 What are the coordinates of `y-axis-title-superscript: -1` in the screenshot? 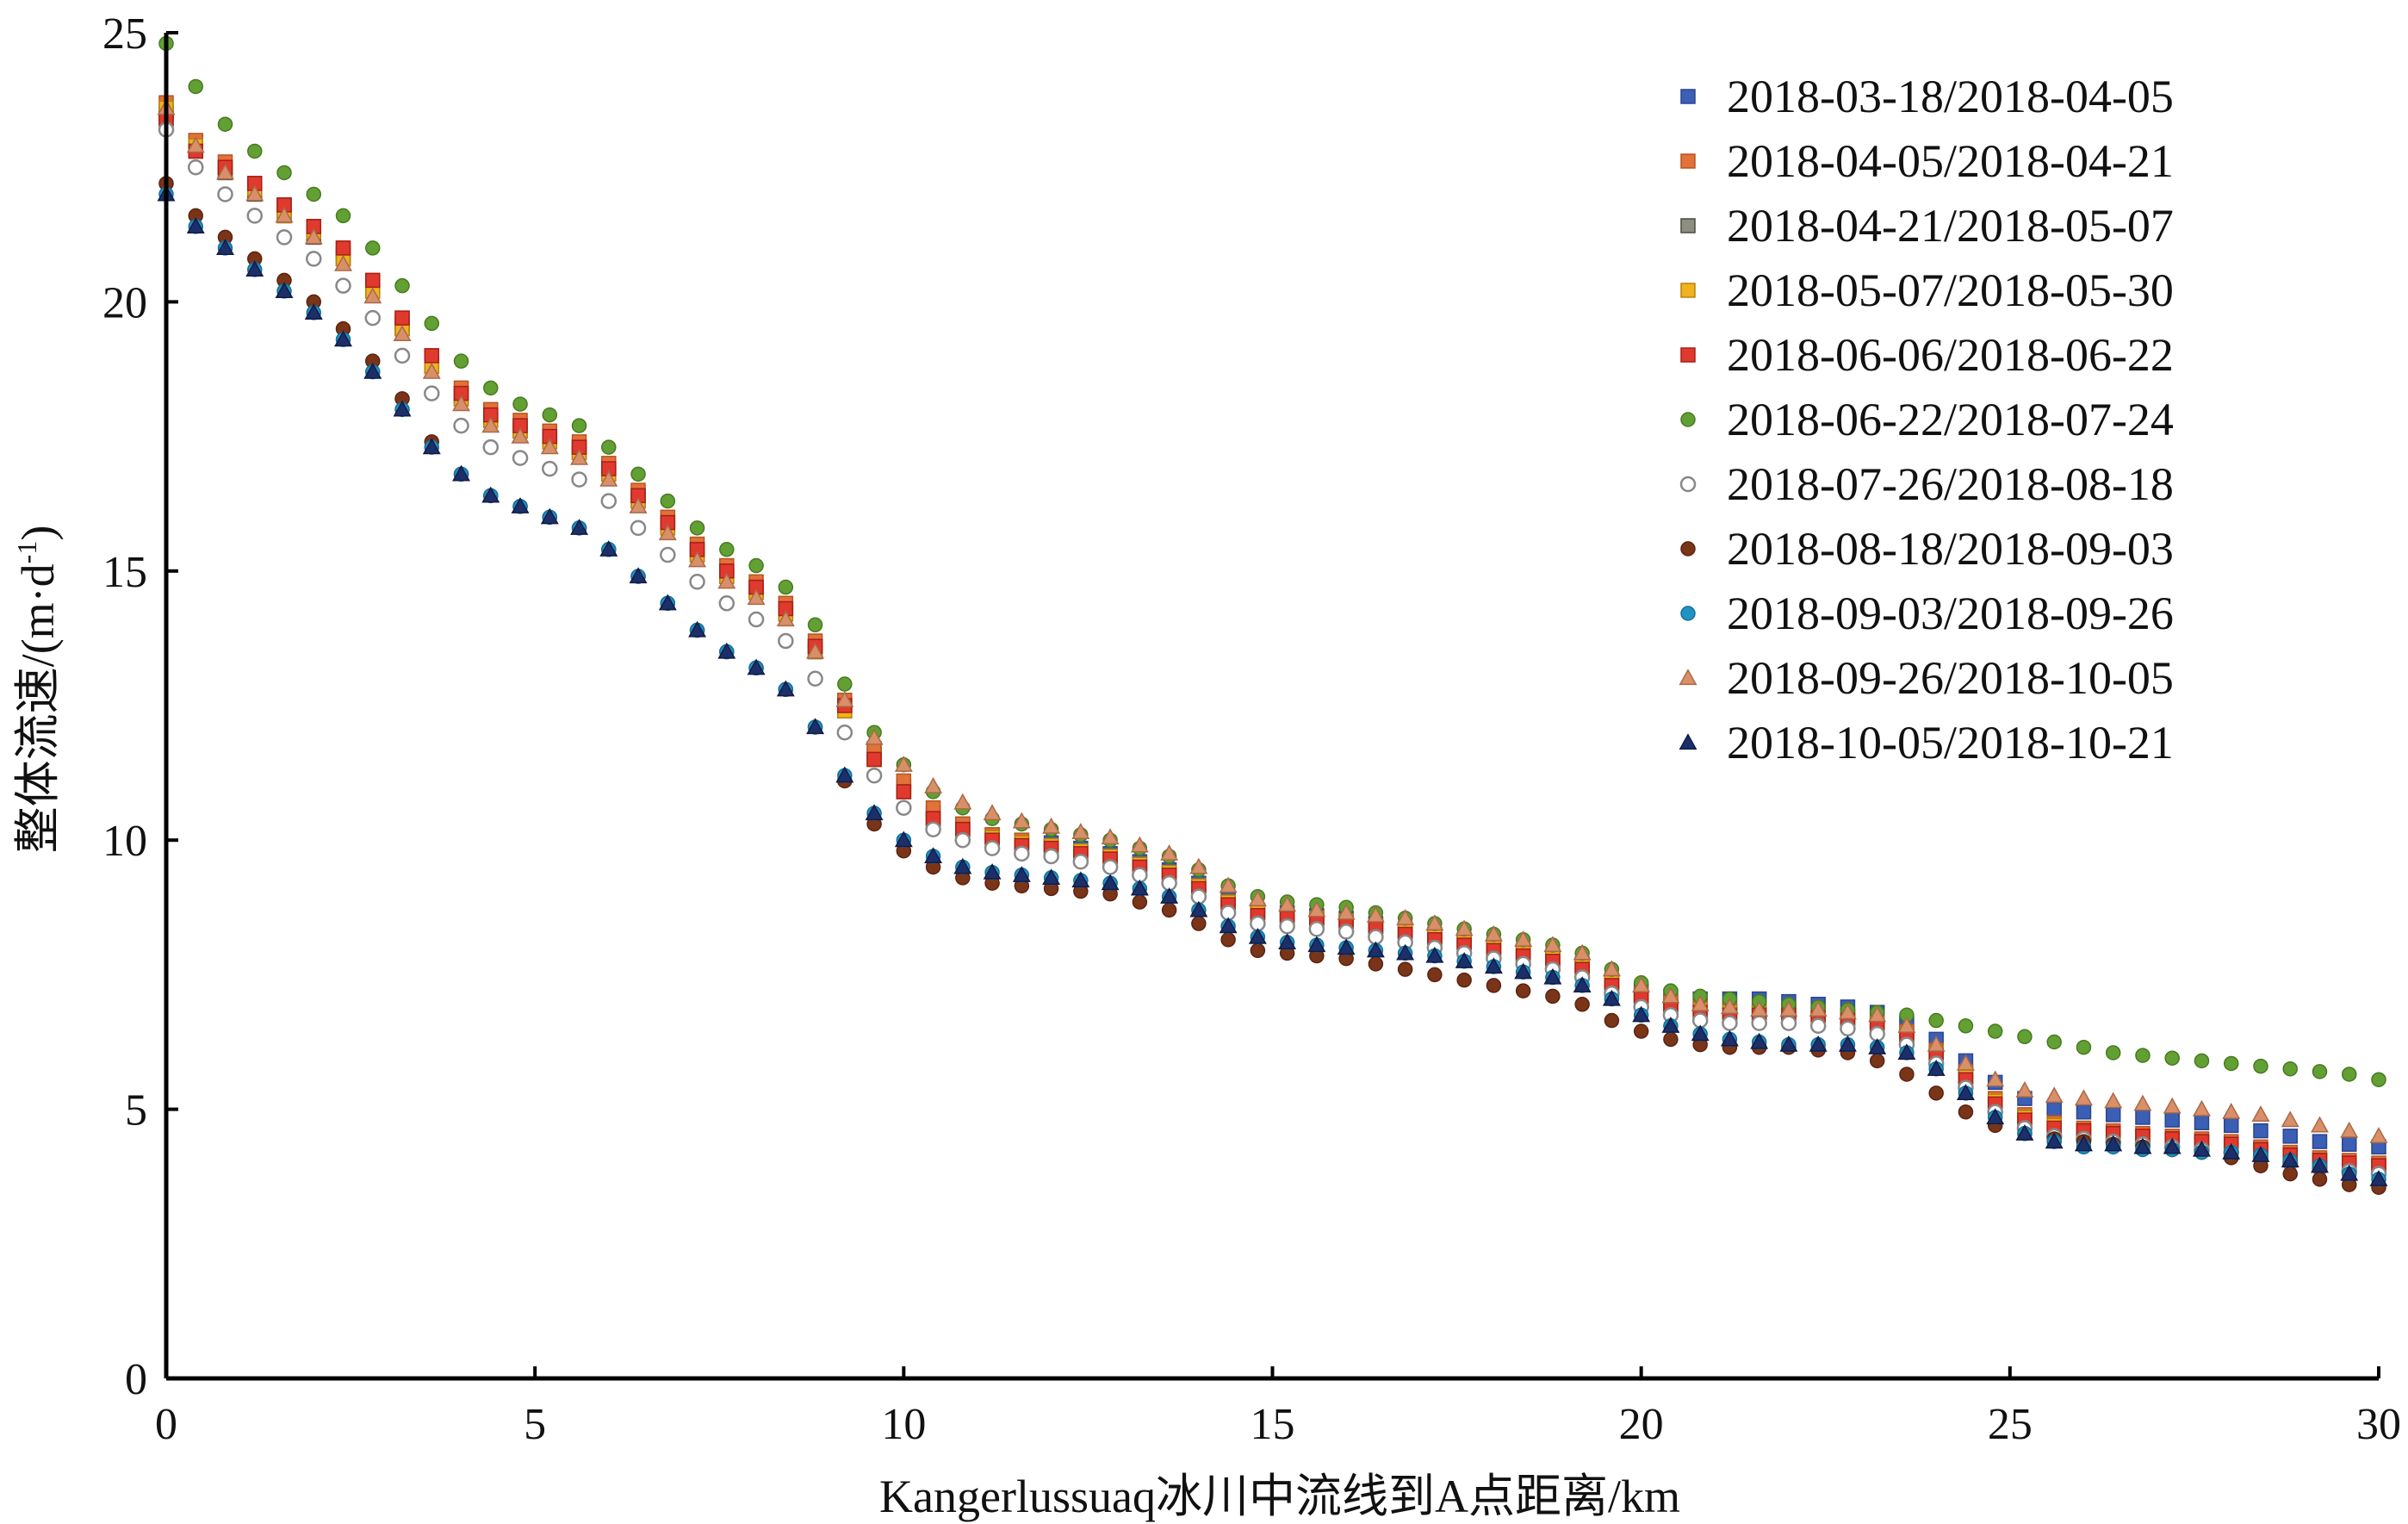 It's located at (26, 552).